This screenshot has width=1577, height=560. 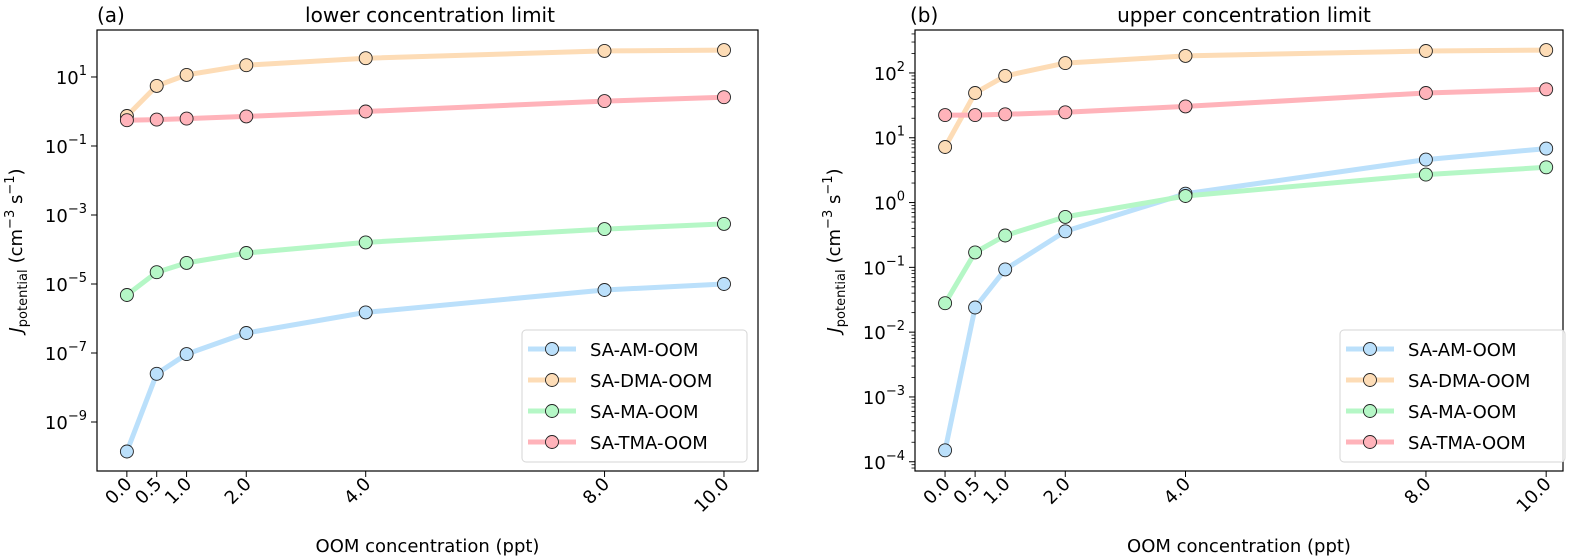 What do you see at coordinates (1452, 396) in the screenshot?
I see `legend: SA-AM-OOM SA-DMA-OOM SA-MA-OOM SA-TMA-OOM` at bounding box center [1452, 396].